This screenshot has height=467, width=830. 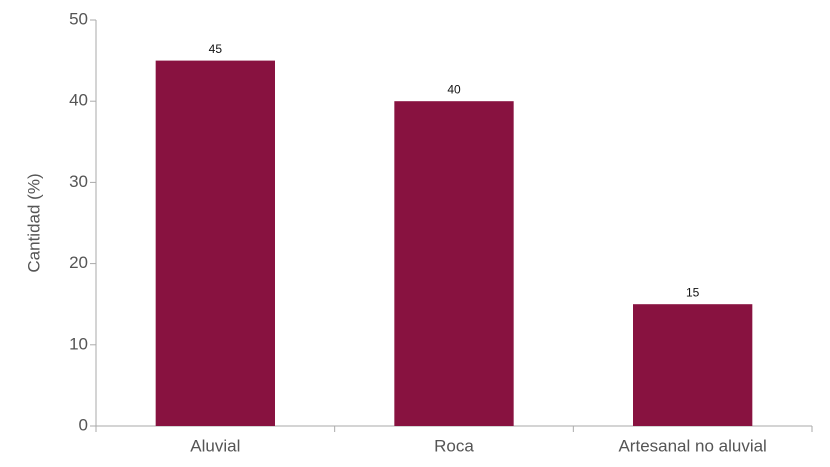 I want to click on y-tick-label: 20, so click(x=78, y=262).